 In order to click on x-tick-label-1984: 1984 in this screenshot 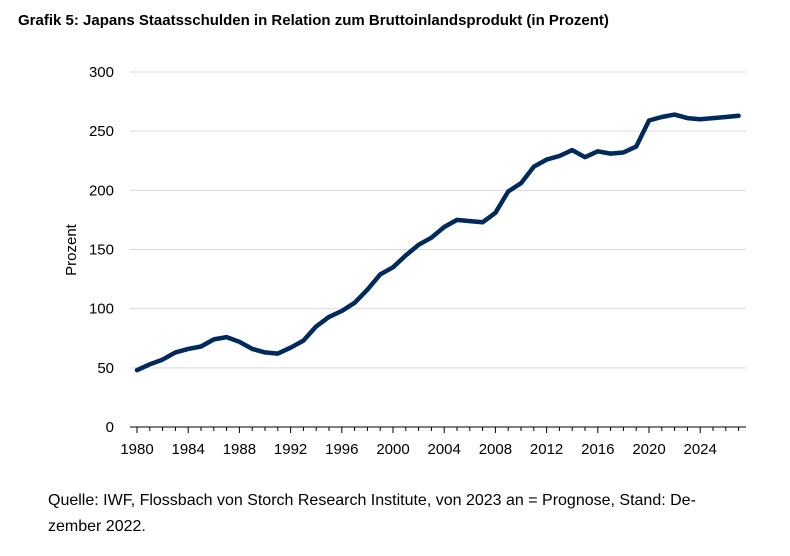, I will do `click(188, 449)`.